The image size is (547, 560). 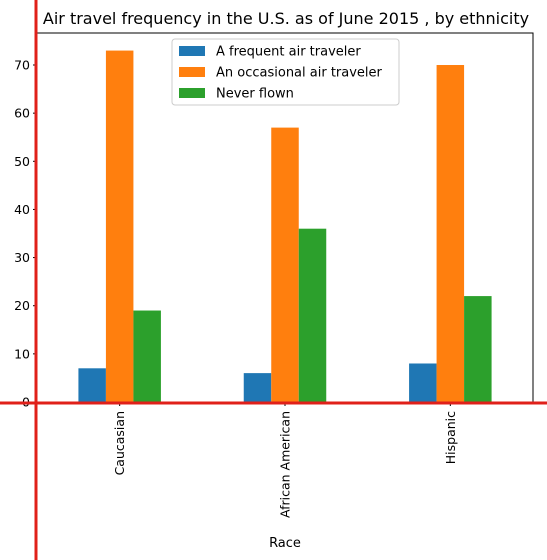 What do you see at coordinates (285, 543) in the screenshot?
I see `x-axis-label: Race` at bounding box center [285, 543].